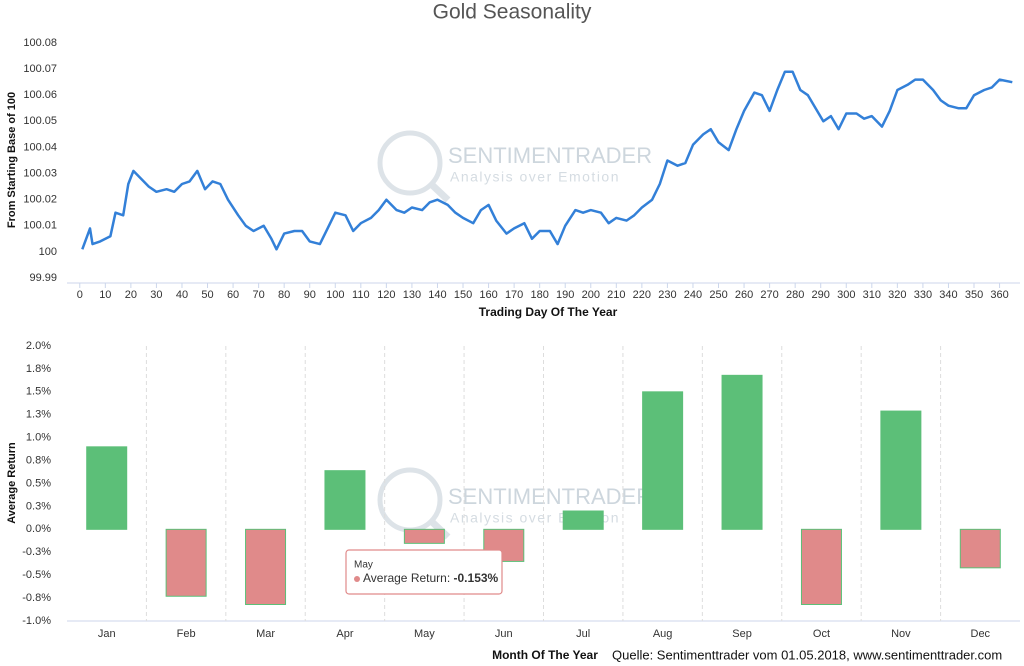  Describe the element at coordinates (663, 634) in the screenshot. I see `x-tick-label: Aug` at that location.